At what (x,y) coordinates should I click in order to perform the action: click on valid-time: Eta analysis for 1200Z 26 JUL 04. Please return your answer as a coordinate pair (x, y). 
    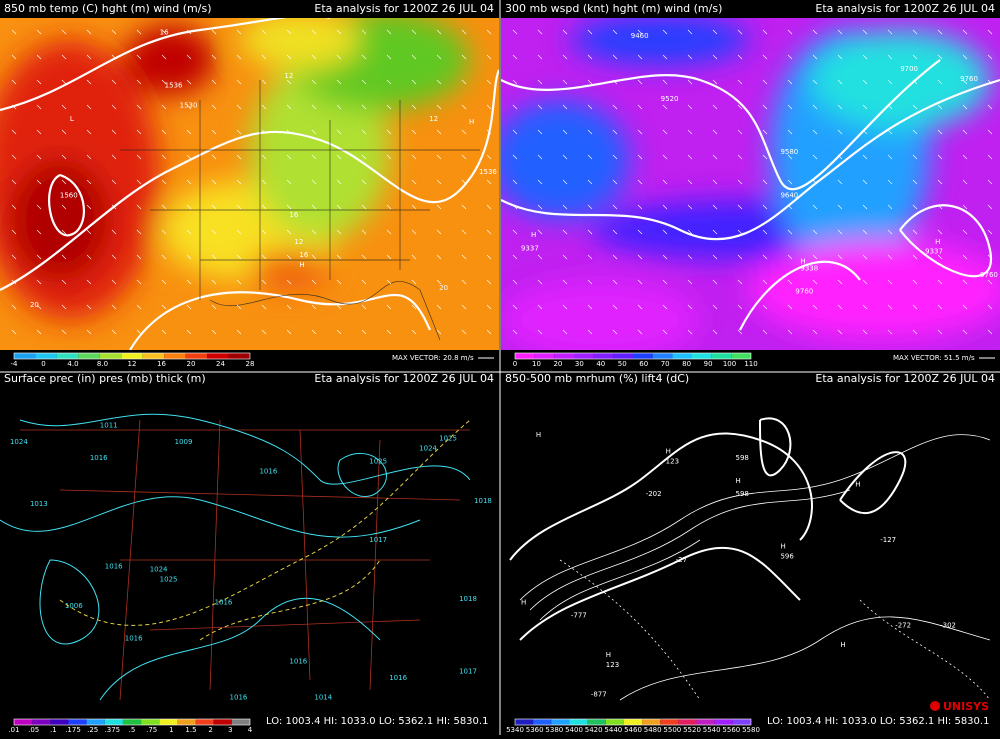
    Looking at the image, I should click on (905, 8).